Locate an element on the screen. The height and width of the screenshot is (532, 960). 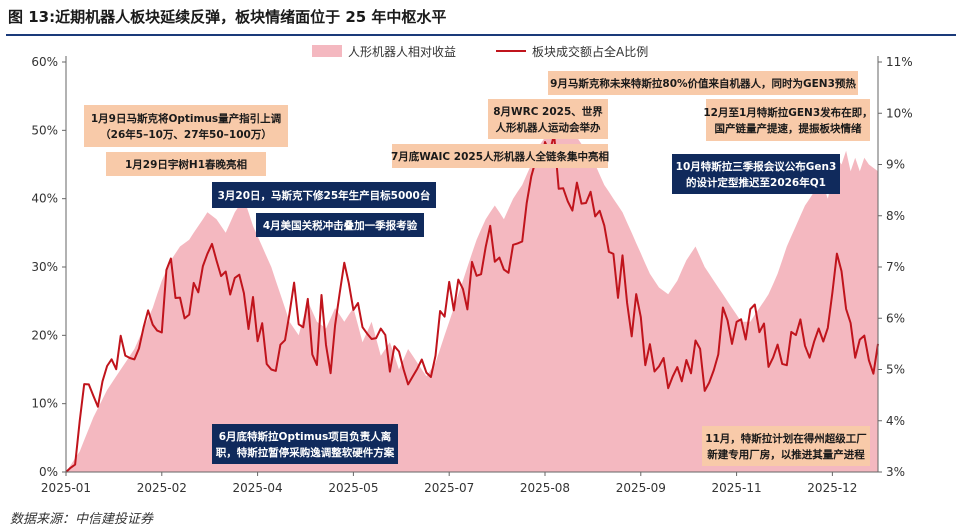
x-tick-label: 2025-07 is located at coordinates (449, 488).